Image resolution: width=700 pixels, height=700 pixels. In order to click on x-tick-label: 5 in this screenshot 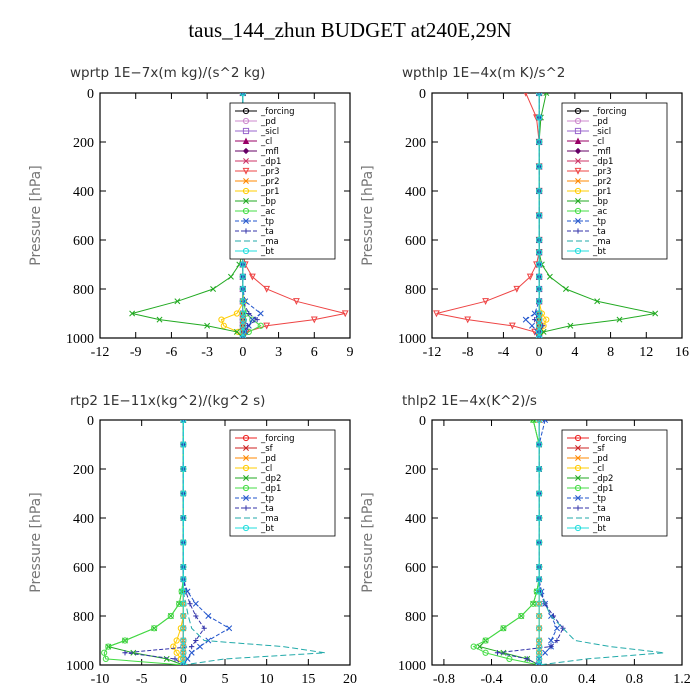, I will do `click(225, 679)`.